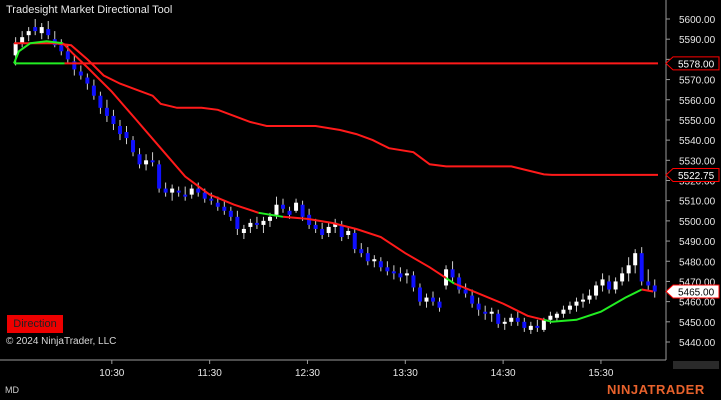 This screenshot has width=721, height=400. What do you see at coordinates (696, 365) in the screenshot?
I see `horizontal-scrollbar` at bounding box center [696, 365].